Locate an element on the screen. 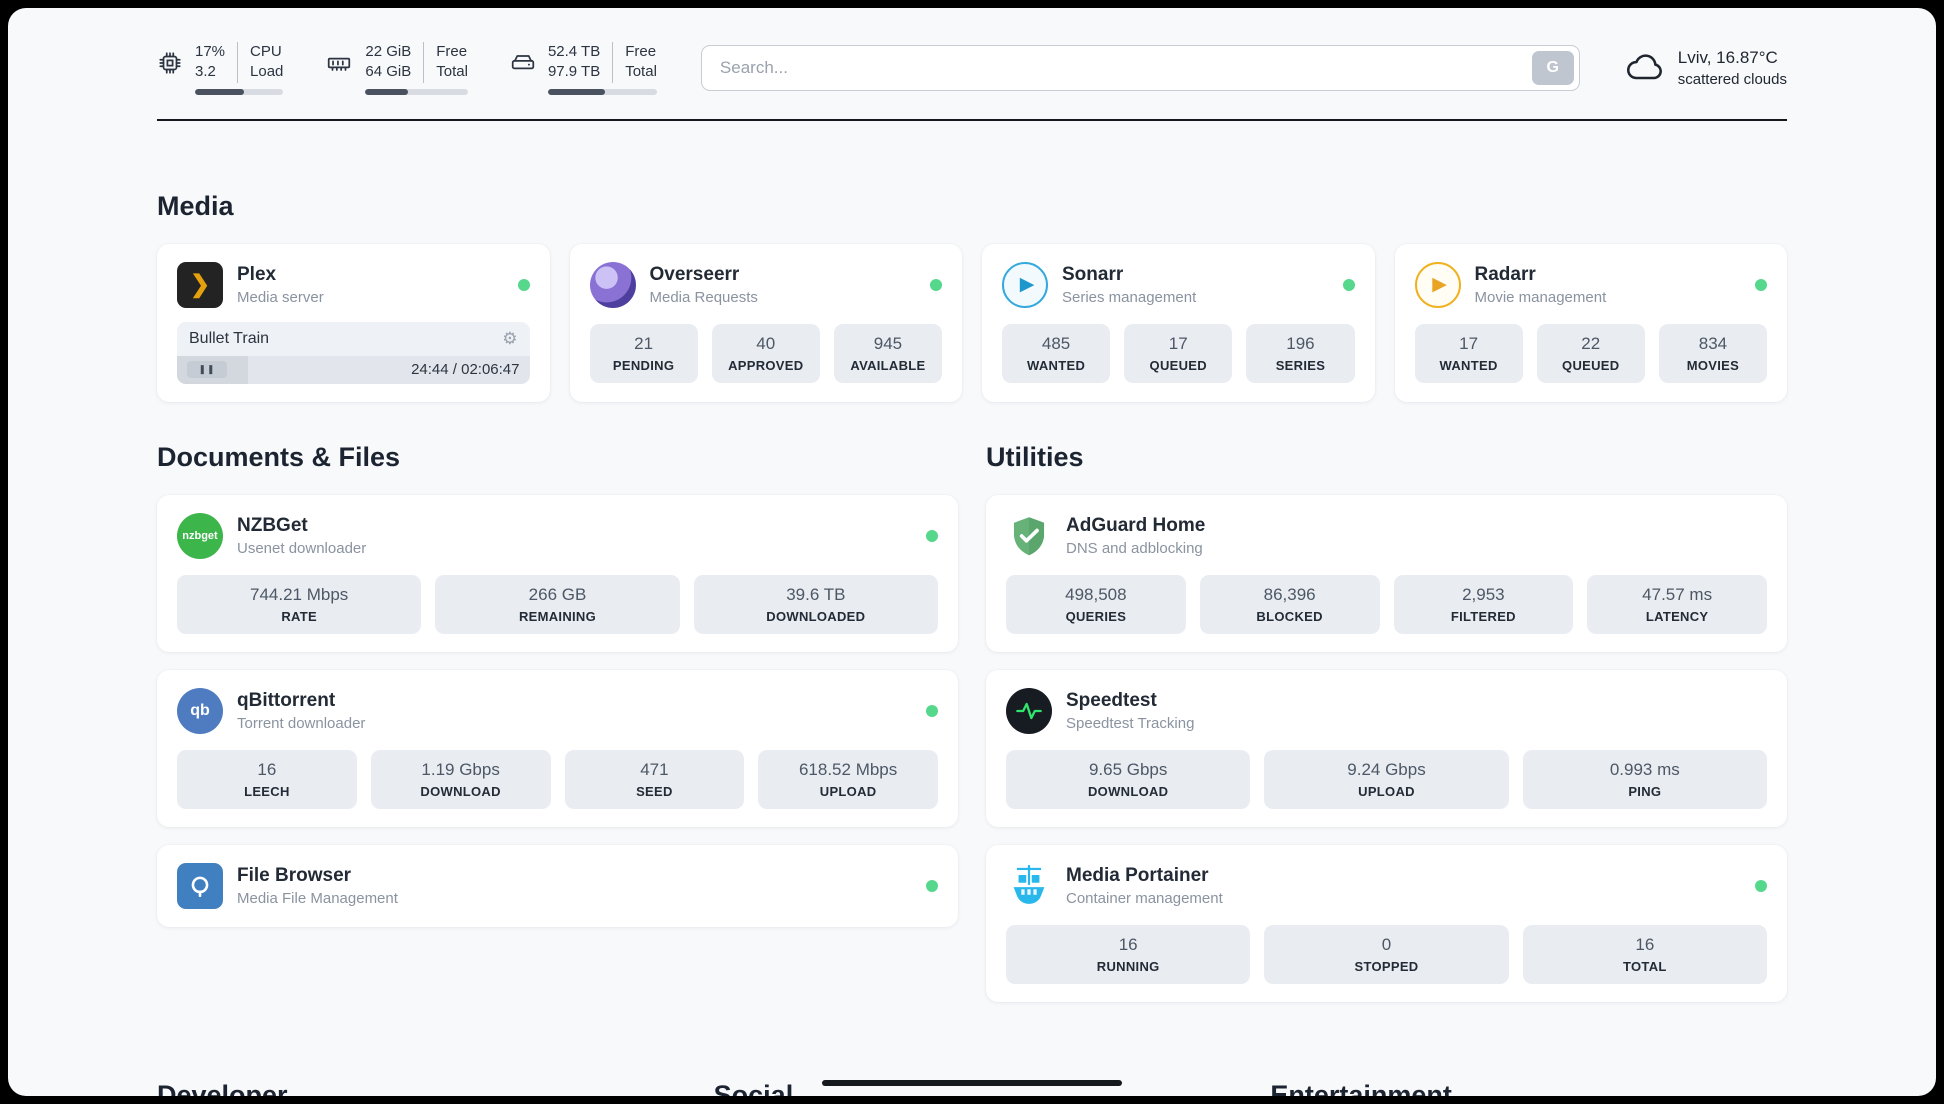 Image resolution: width=1944 pixels, height=1104 pixels. system-stats-group: 17% CPU 3.2 Load is located at coordinates (407, 68).